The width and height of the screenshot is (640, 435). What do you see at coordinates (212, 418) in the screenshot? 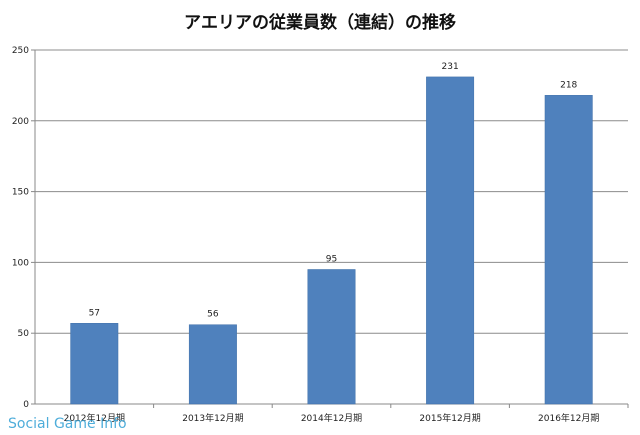
I see `x-tick-label: 2013年12月期` at bounding box center [212, 418].